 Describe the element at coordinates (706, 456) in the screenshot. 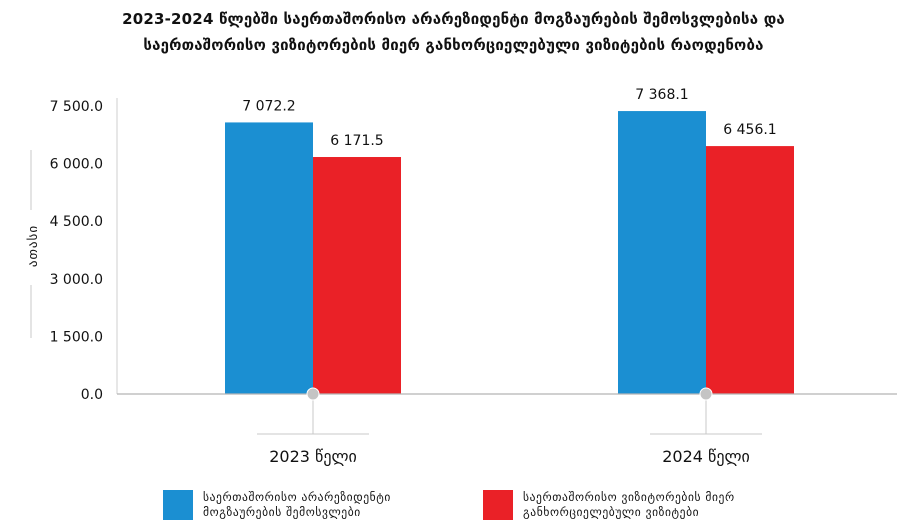

I see `x-category-label: 2024 წელი` at that location.